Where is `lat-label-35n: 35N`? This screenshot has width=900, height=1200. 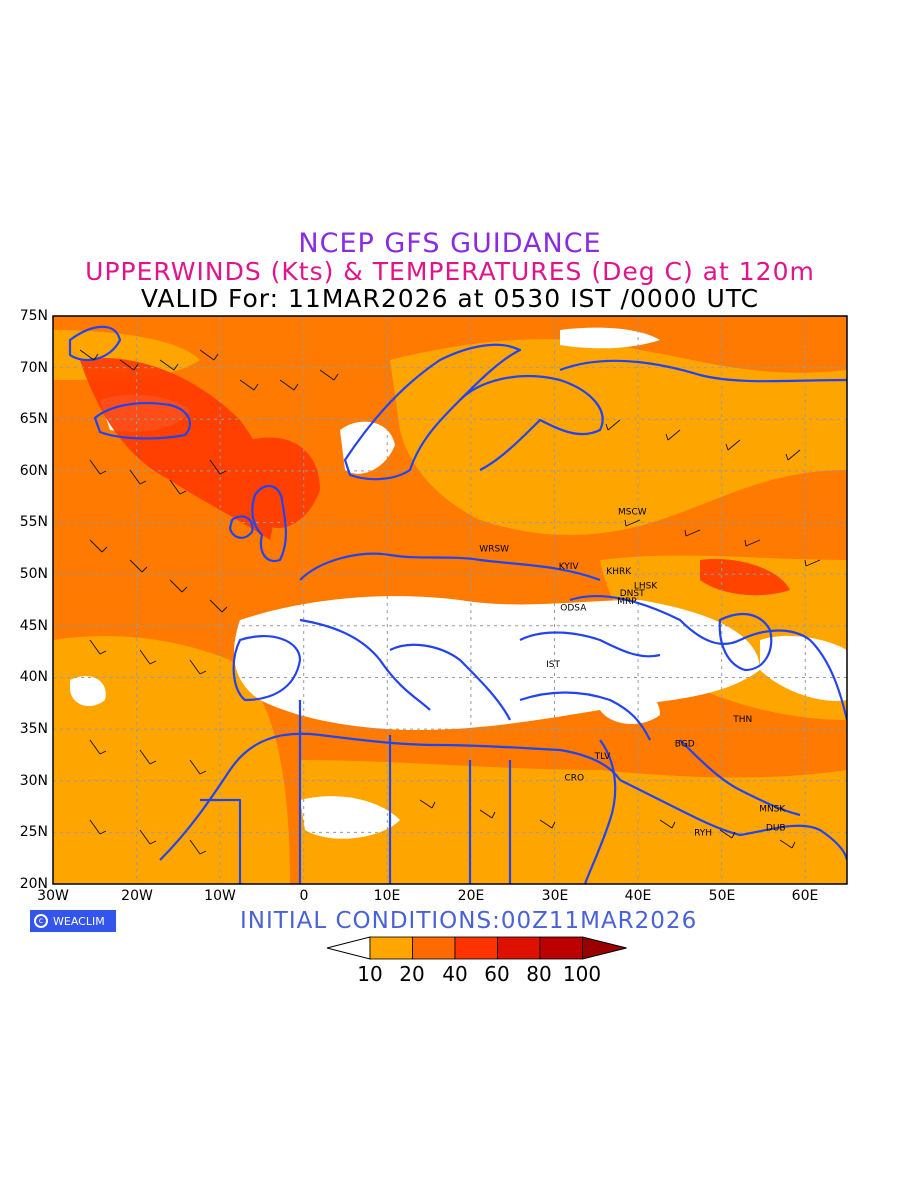
lat-label-35n: 35N is located at coordinates (33, 729).